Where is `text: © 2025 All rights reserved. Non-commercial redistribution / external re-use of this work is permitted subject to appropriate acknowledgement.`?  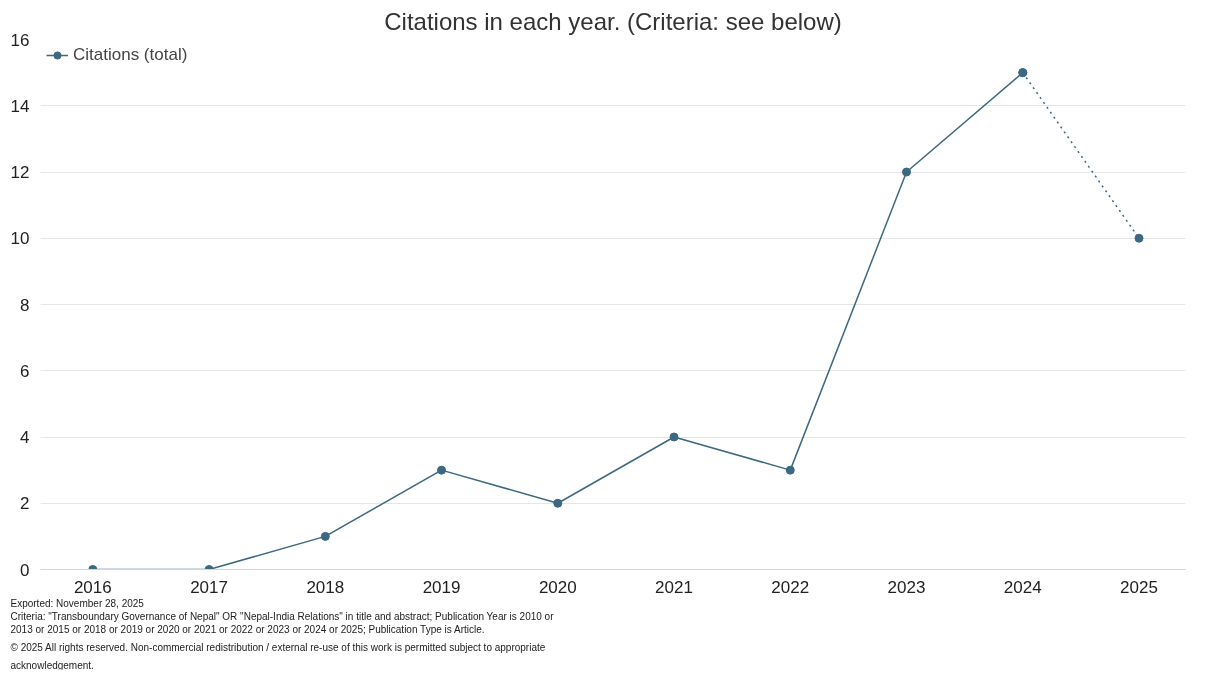 text: © 2025 All rights reserved. Non-commercial redistribution / external re-use of this work is permitted subject to appropriate acknowledgement. is located at coordinates (278, 656).